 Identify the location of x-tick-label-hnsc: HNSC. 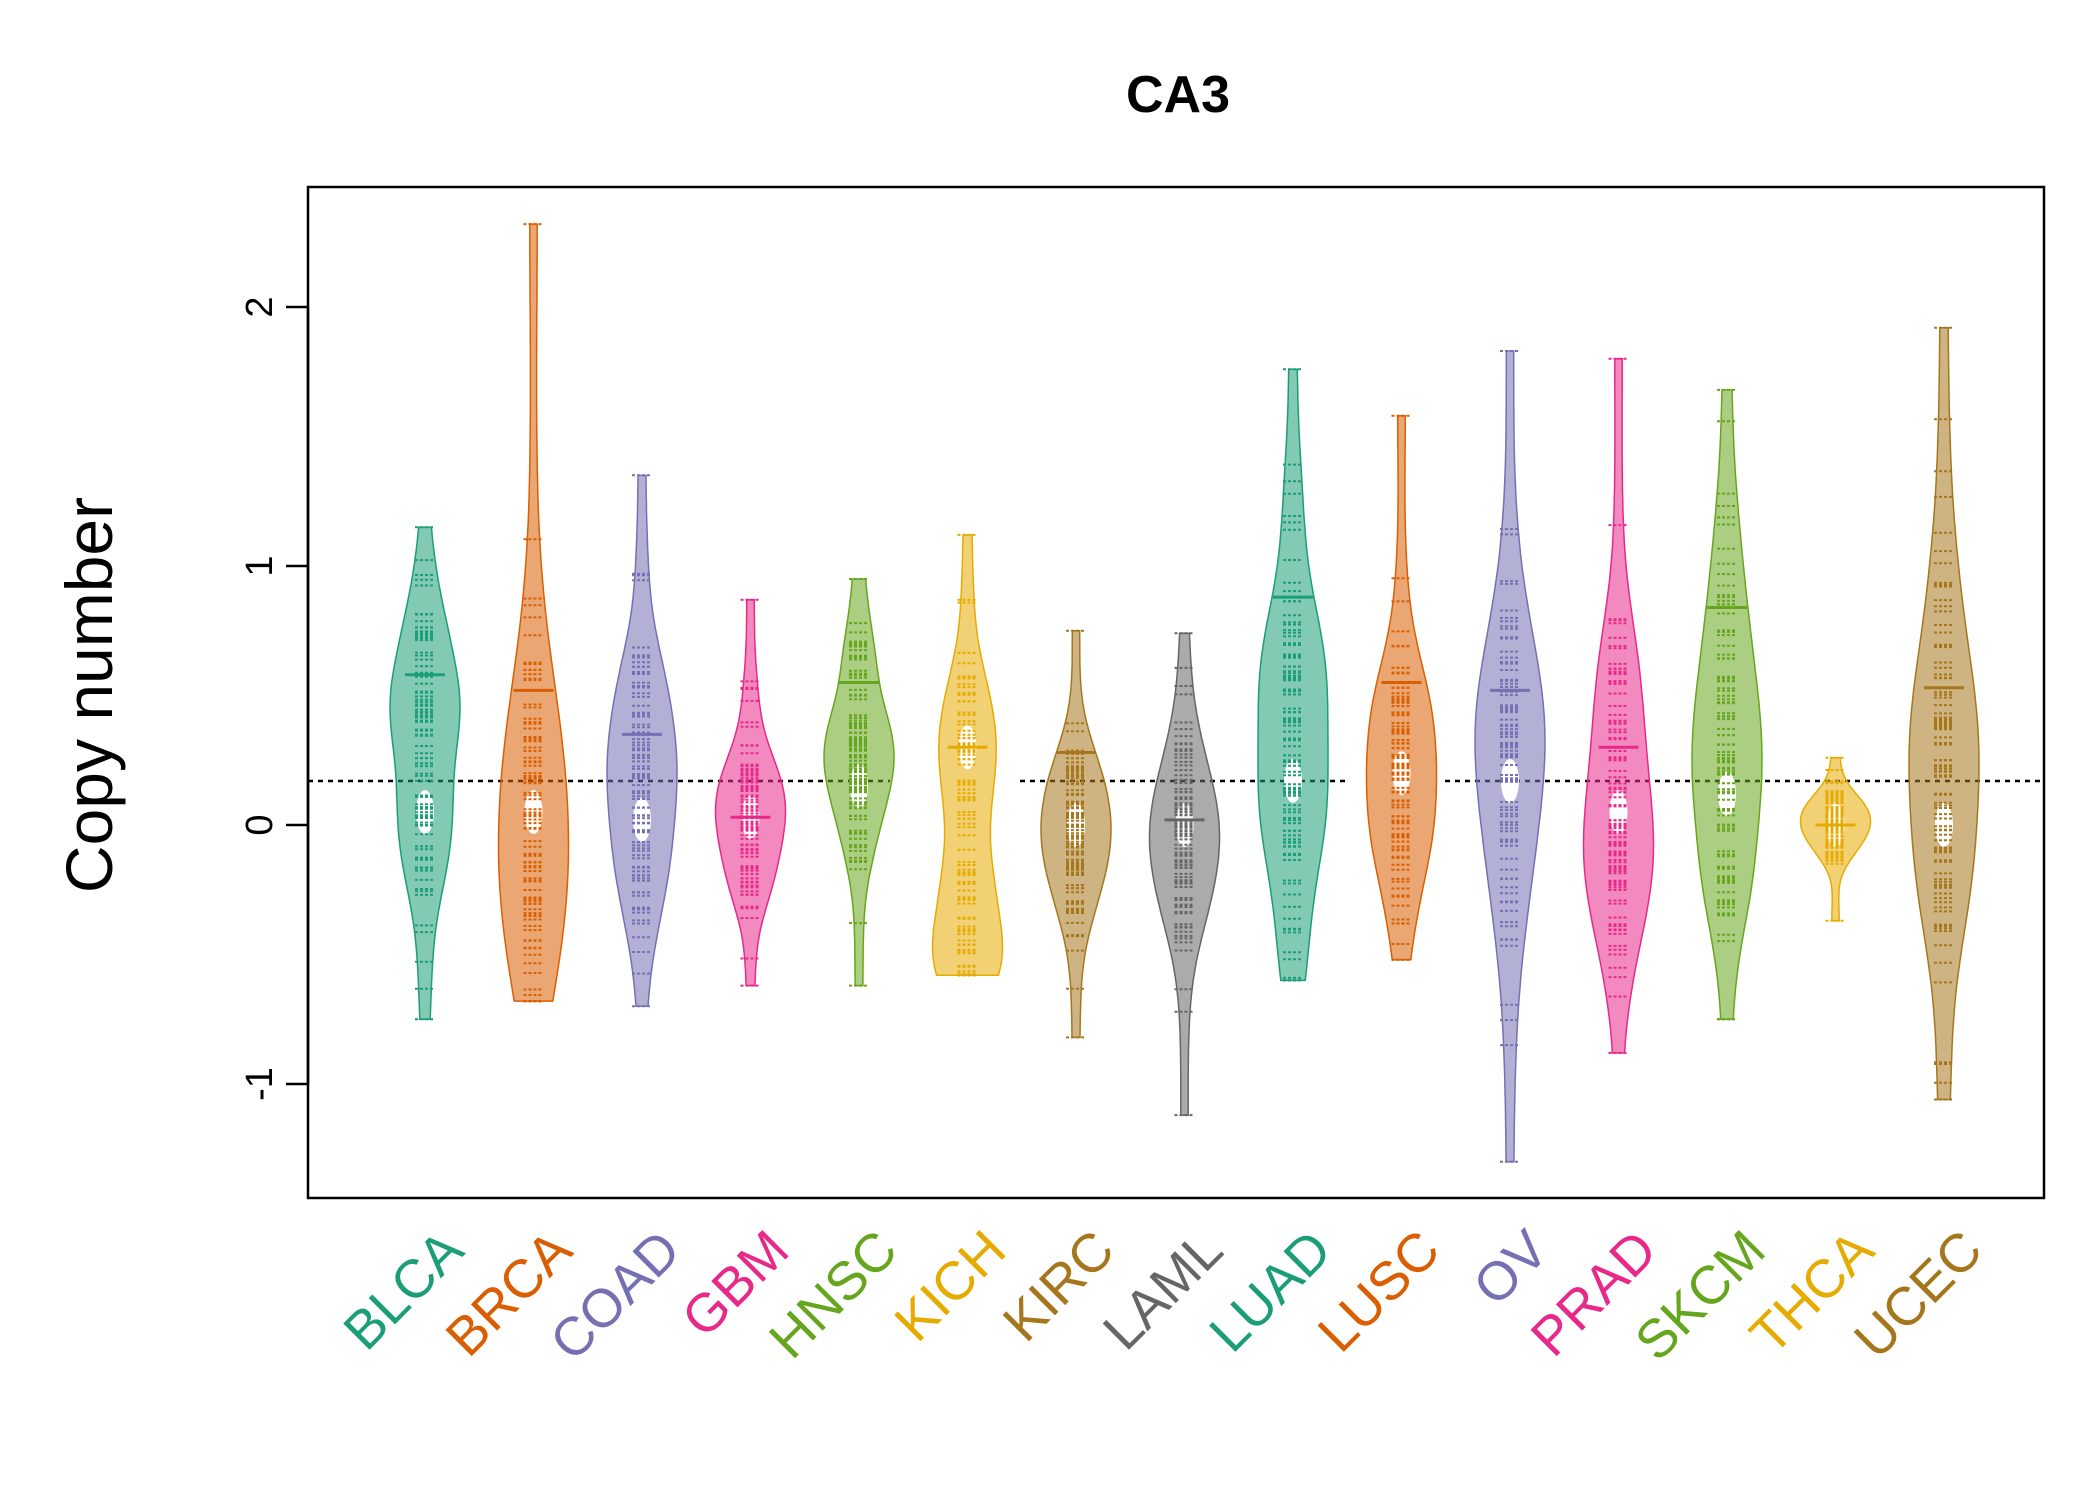
(833, 1294).